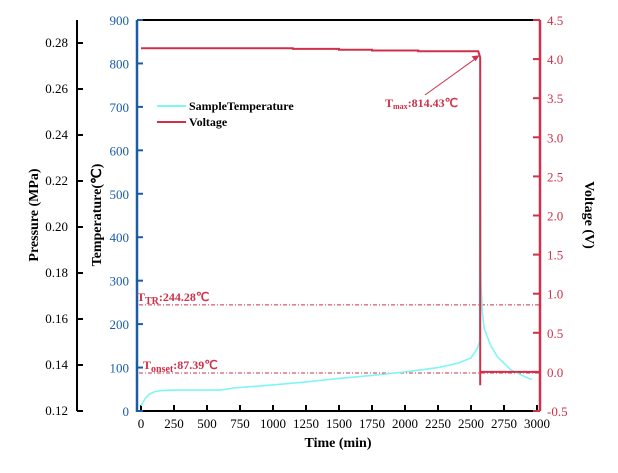  Describe the element at coordinates (555, 255) in the screenshot. I see `voltage-tick-label: 1.5` at that location.